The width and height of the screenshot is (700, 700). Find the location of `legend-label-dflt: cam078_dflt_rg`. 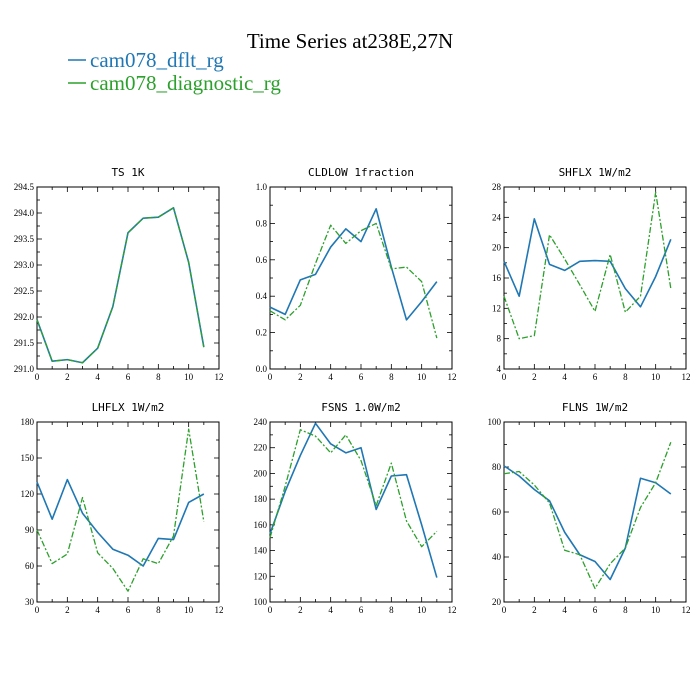

legend-label-dflt: cam078_dflt_rg is located at coordinates (157, 60).